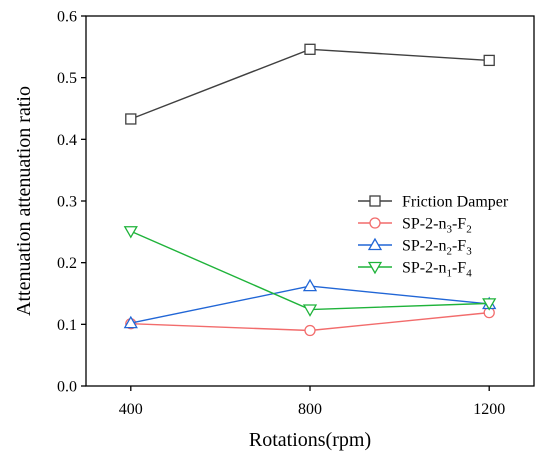  What do you see at coordinates (24, 201) in the screenshot?
I see `y-axis-title: Attenuation attenuation ratio` at bounding box center [24, 201].